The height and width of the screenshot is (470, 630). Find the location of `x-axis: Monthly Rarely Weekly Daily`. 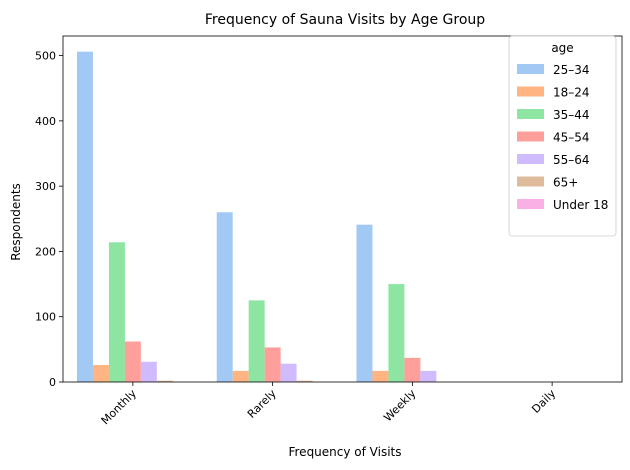

x-axis: Monthly Rarely Weekly Daily is located at coordinates (329, 404).